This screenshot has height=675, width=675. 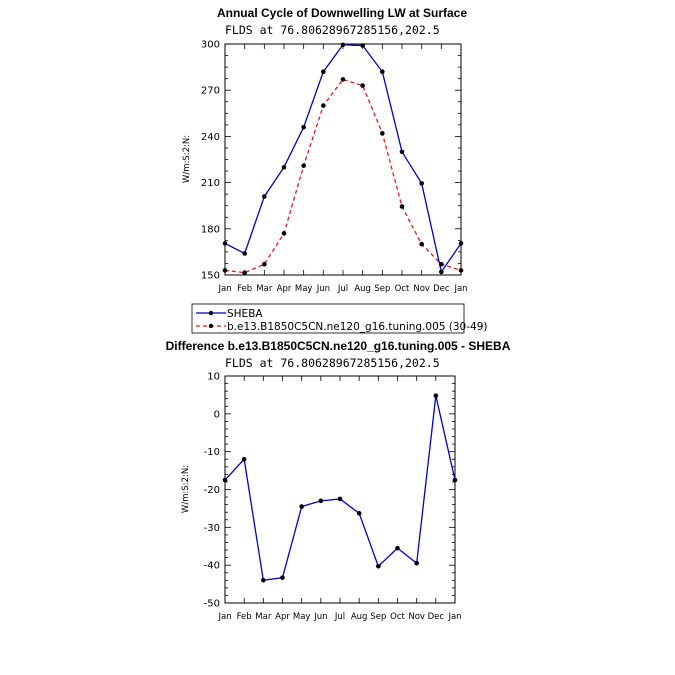 I want to click on chart-2-plot-area, so click(x=340, y=488).